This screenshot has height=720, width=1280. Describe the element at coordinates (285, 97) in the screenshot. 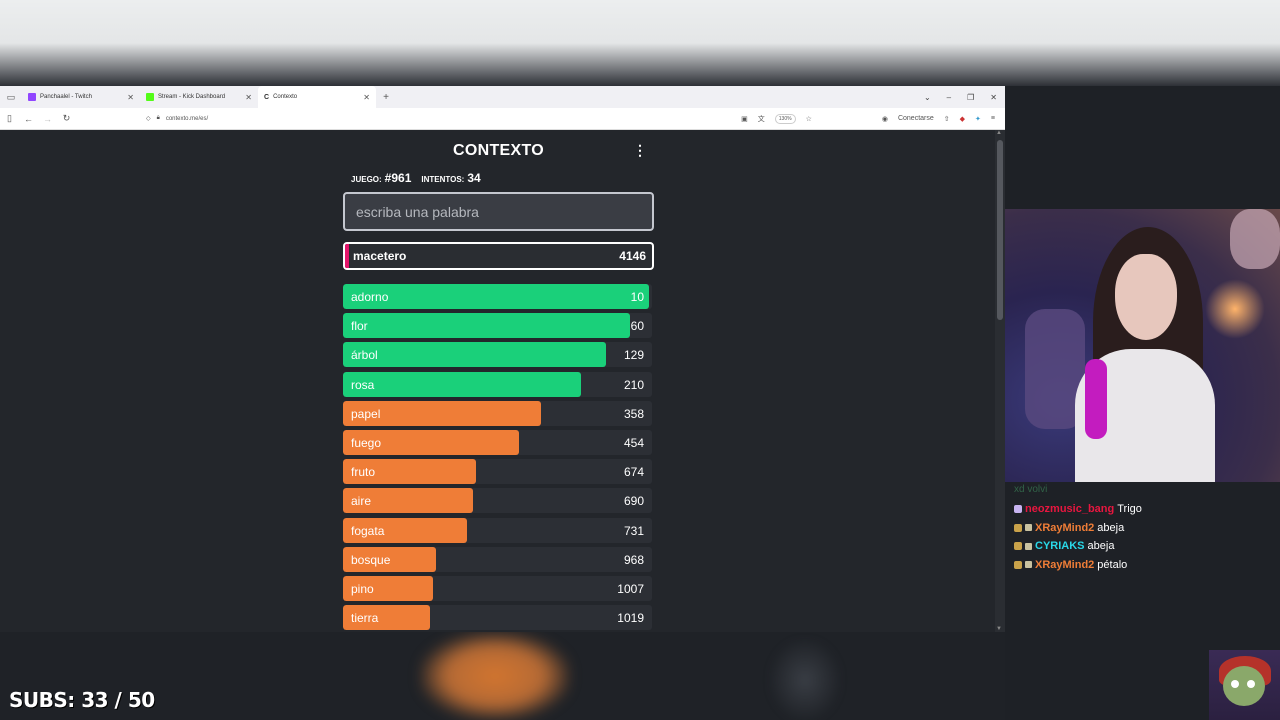

I see `tab-label: Contexto` at that location.